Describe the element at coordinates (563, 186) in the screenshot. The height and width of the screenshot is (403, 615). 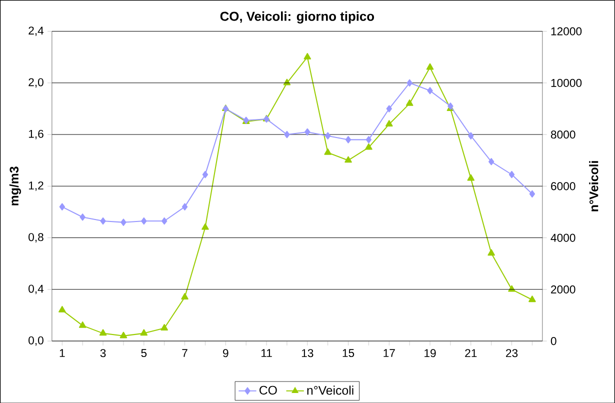
I see `y2-tick-label: 6000` at that location.